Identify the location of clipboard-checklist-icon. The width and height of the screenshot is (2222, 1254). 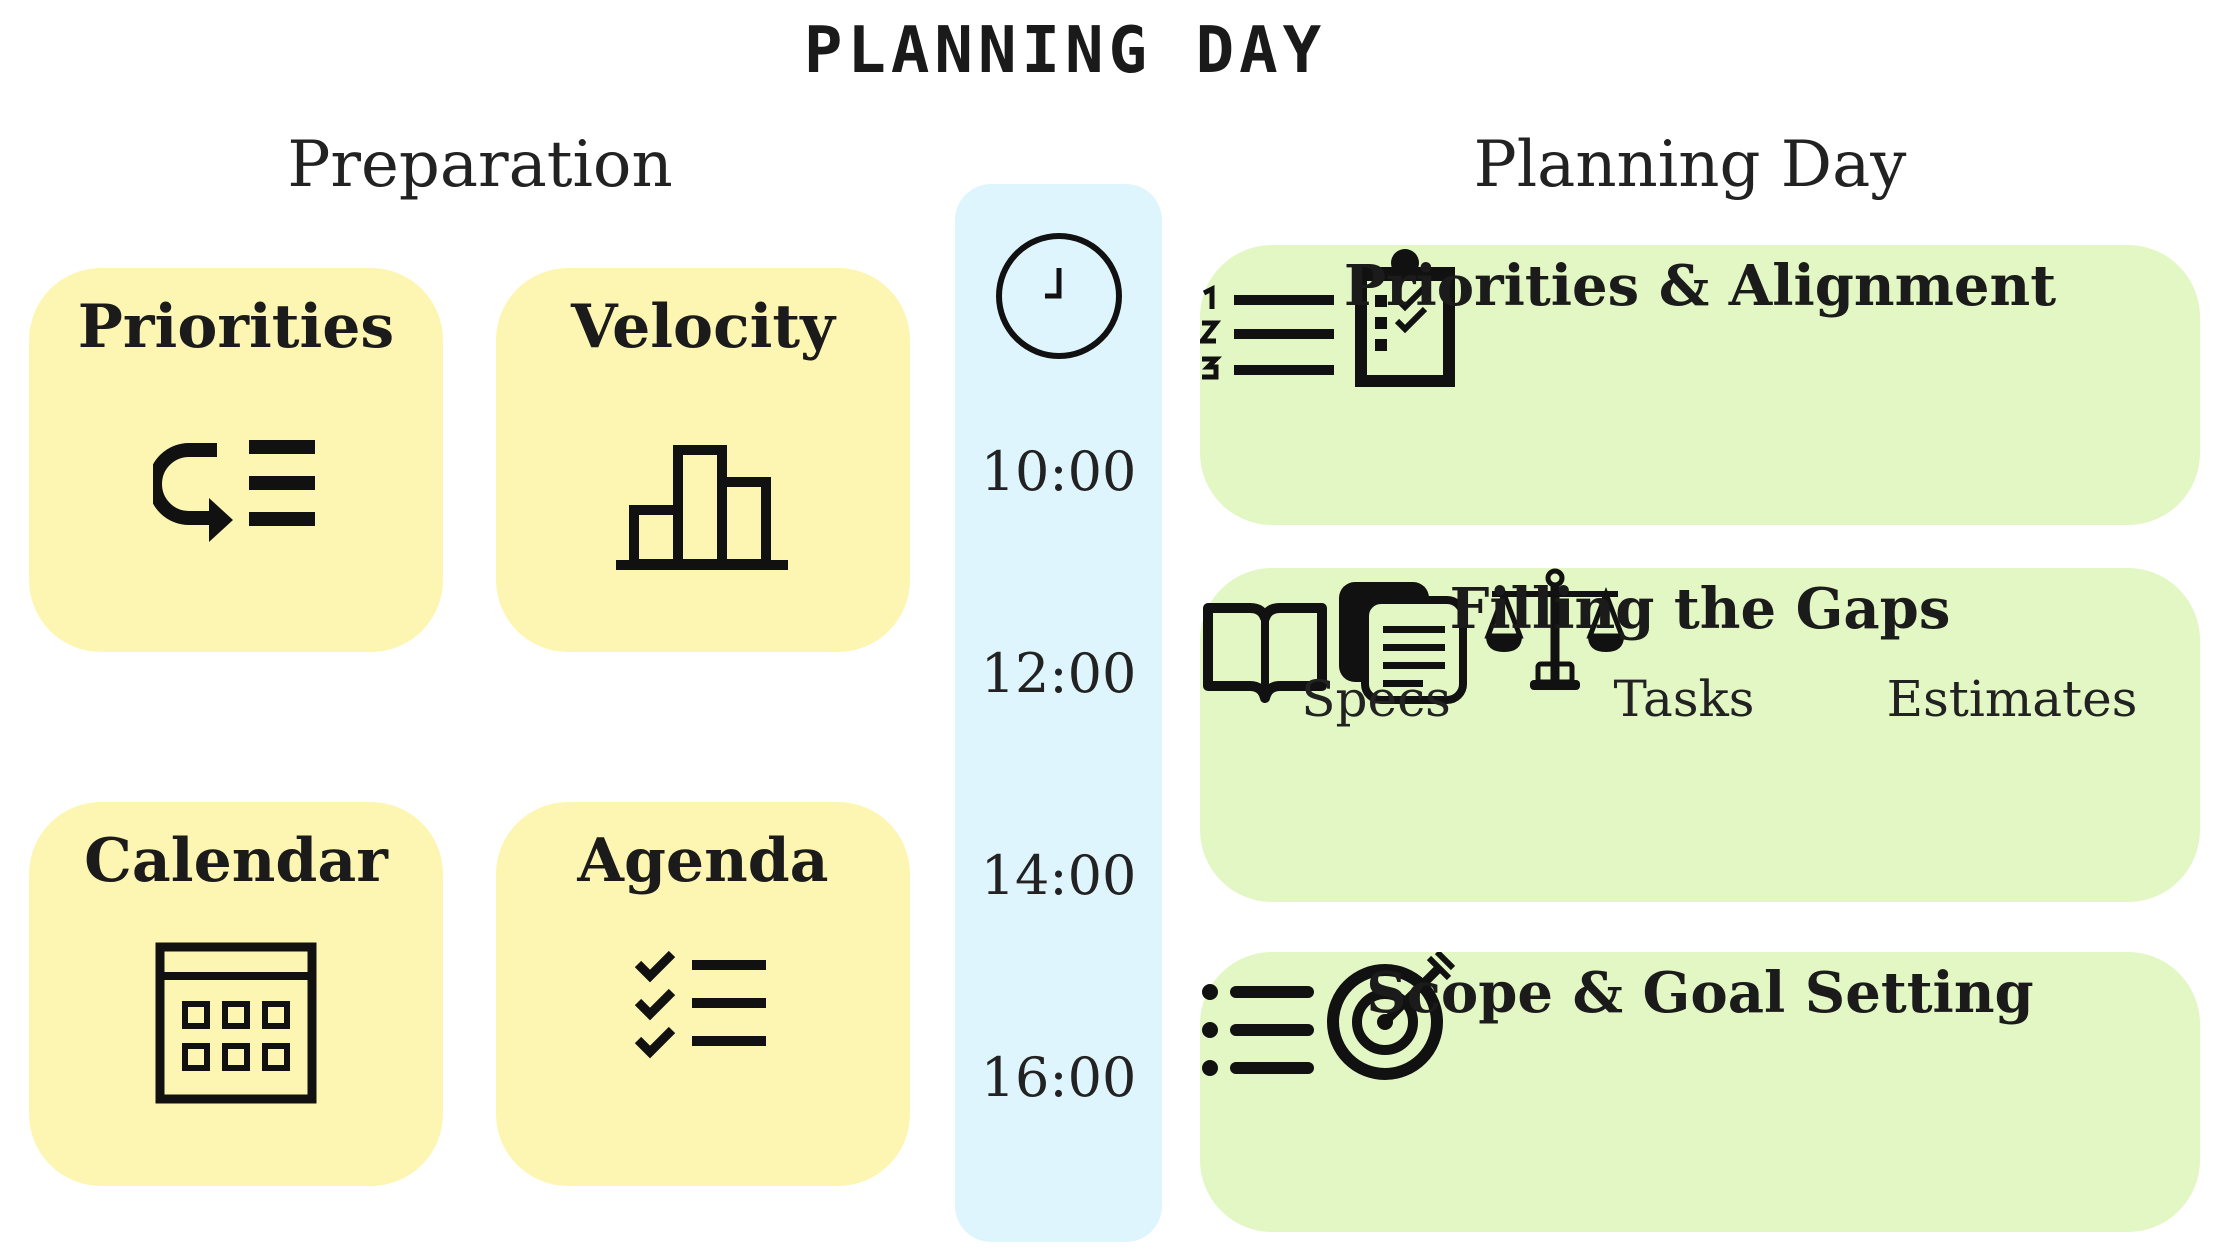
(1405, 318).